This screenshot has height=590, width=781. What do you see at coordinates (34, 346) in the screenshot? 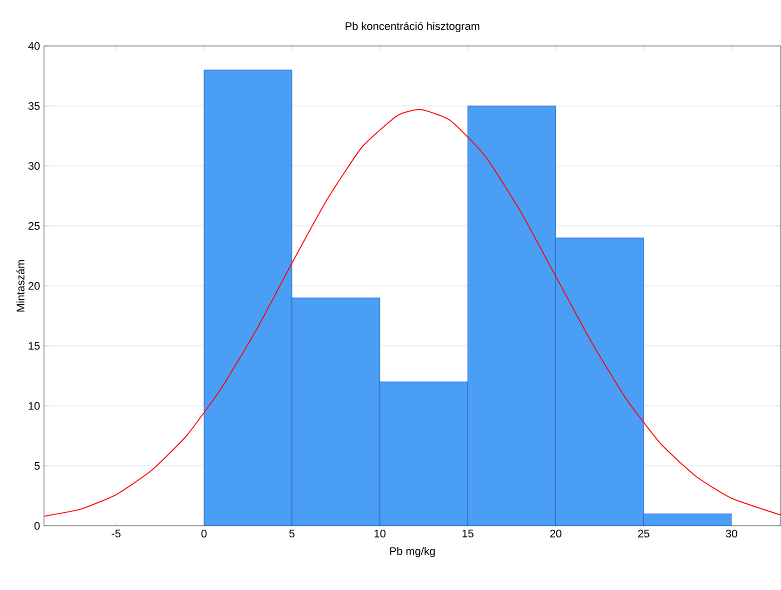
I see `y-tick-label: 15` at bounding box center [34, 346].